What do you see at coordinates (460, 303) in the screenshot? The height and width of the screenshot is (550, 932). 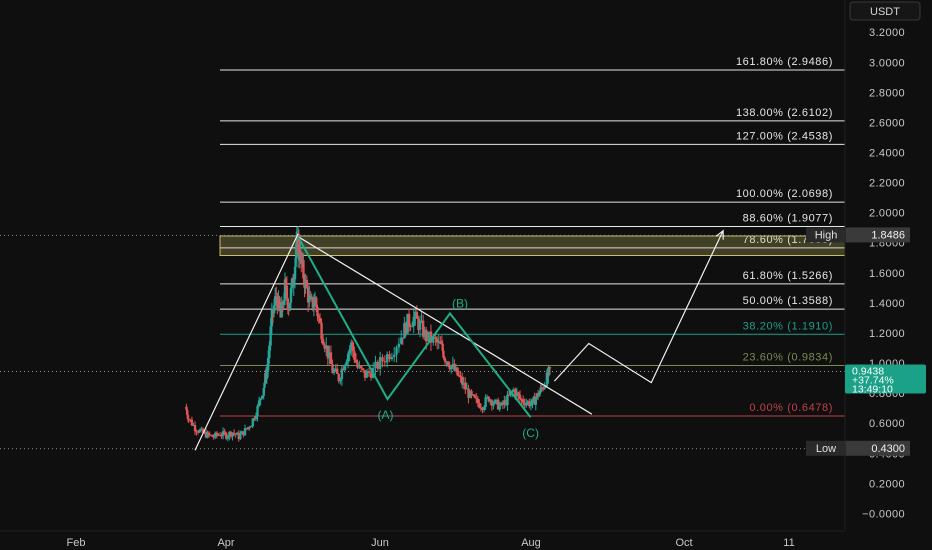 I see `wave-label-b: (B)` at bounding box center [460, 303].